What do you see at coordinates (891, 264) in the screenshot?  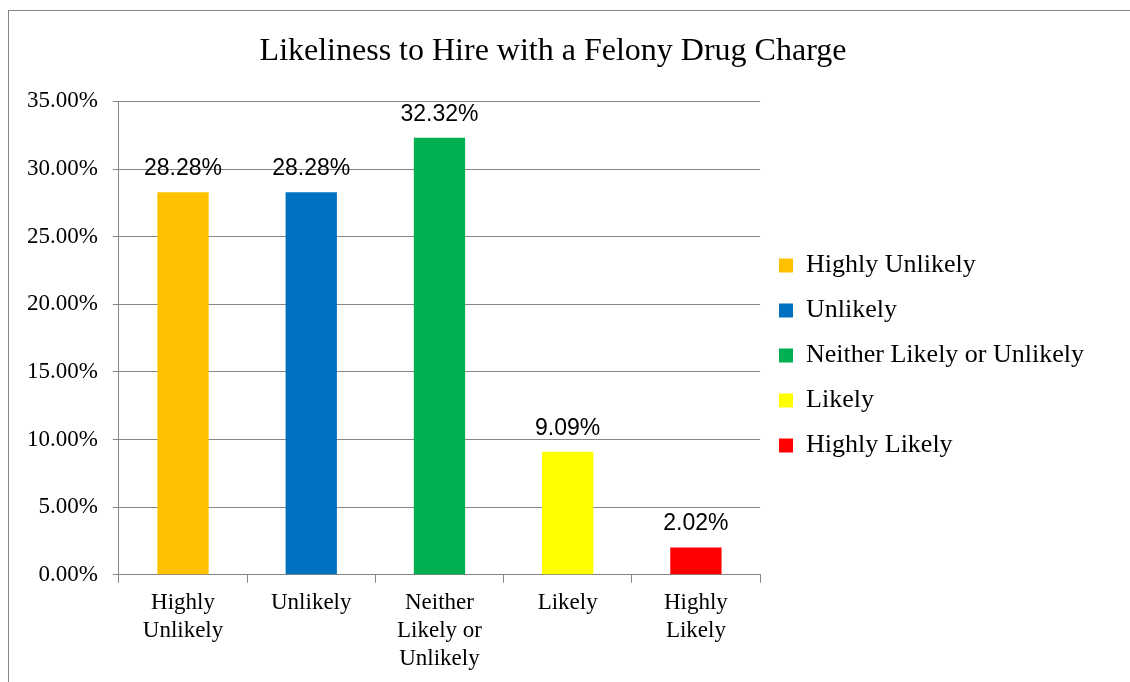 I see `legend-label: Highly Unlikely` at bounding box center [891, 264].